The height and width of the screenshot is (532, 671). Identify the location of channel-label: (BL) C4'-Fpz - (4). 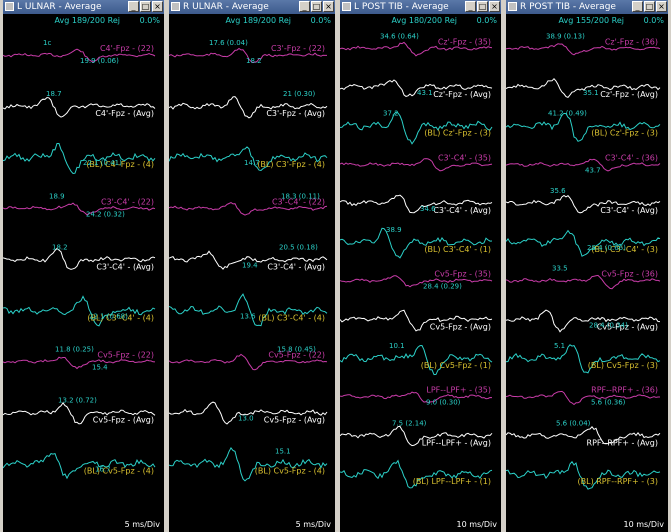
(120, 164).